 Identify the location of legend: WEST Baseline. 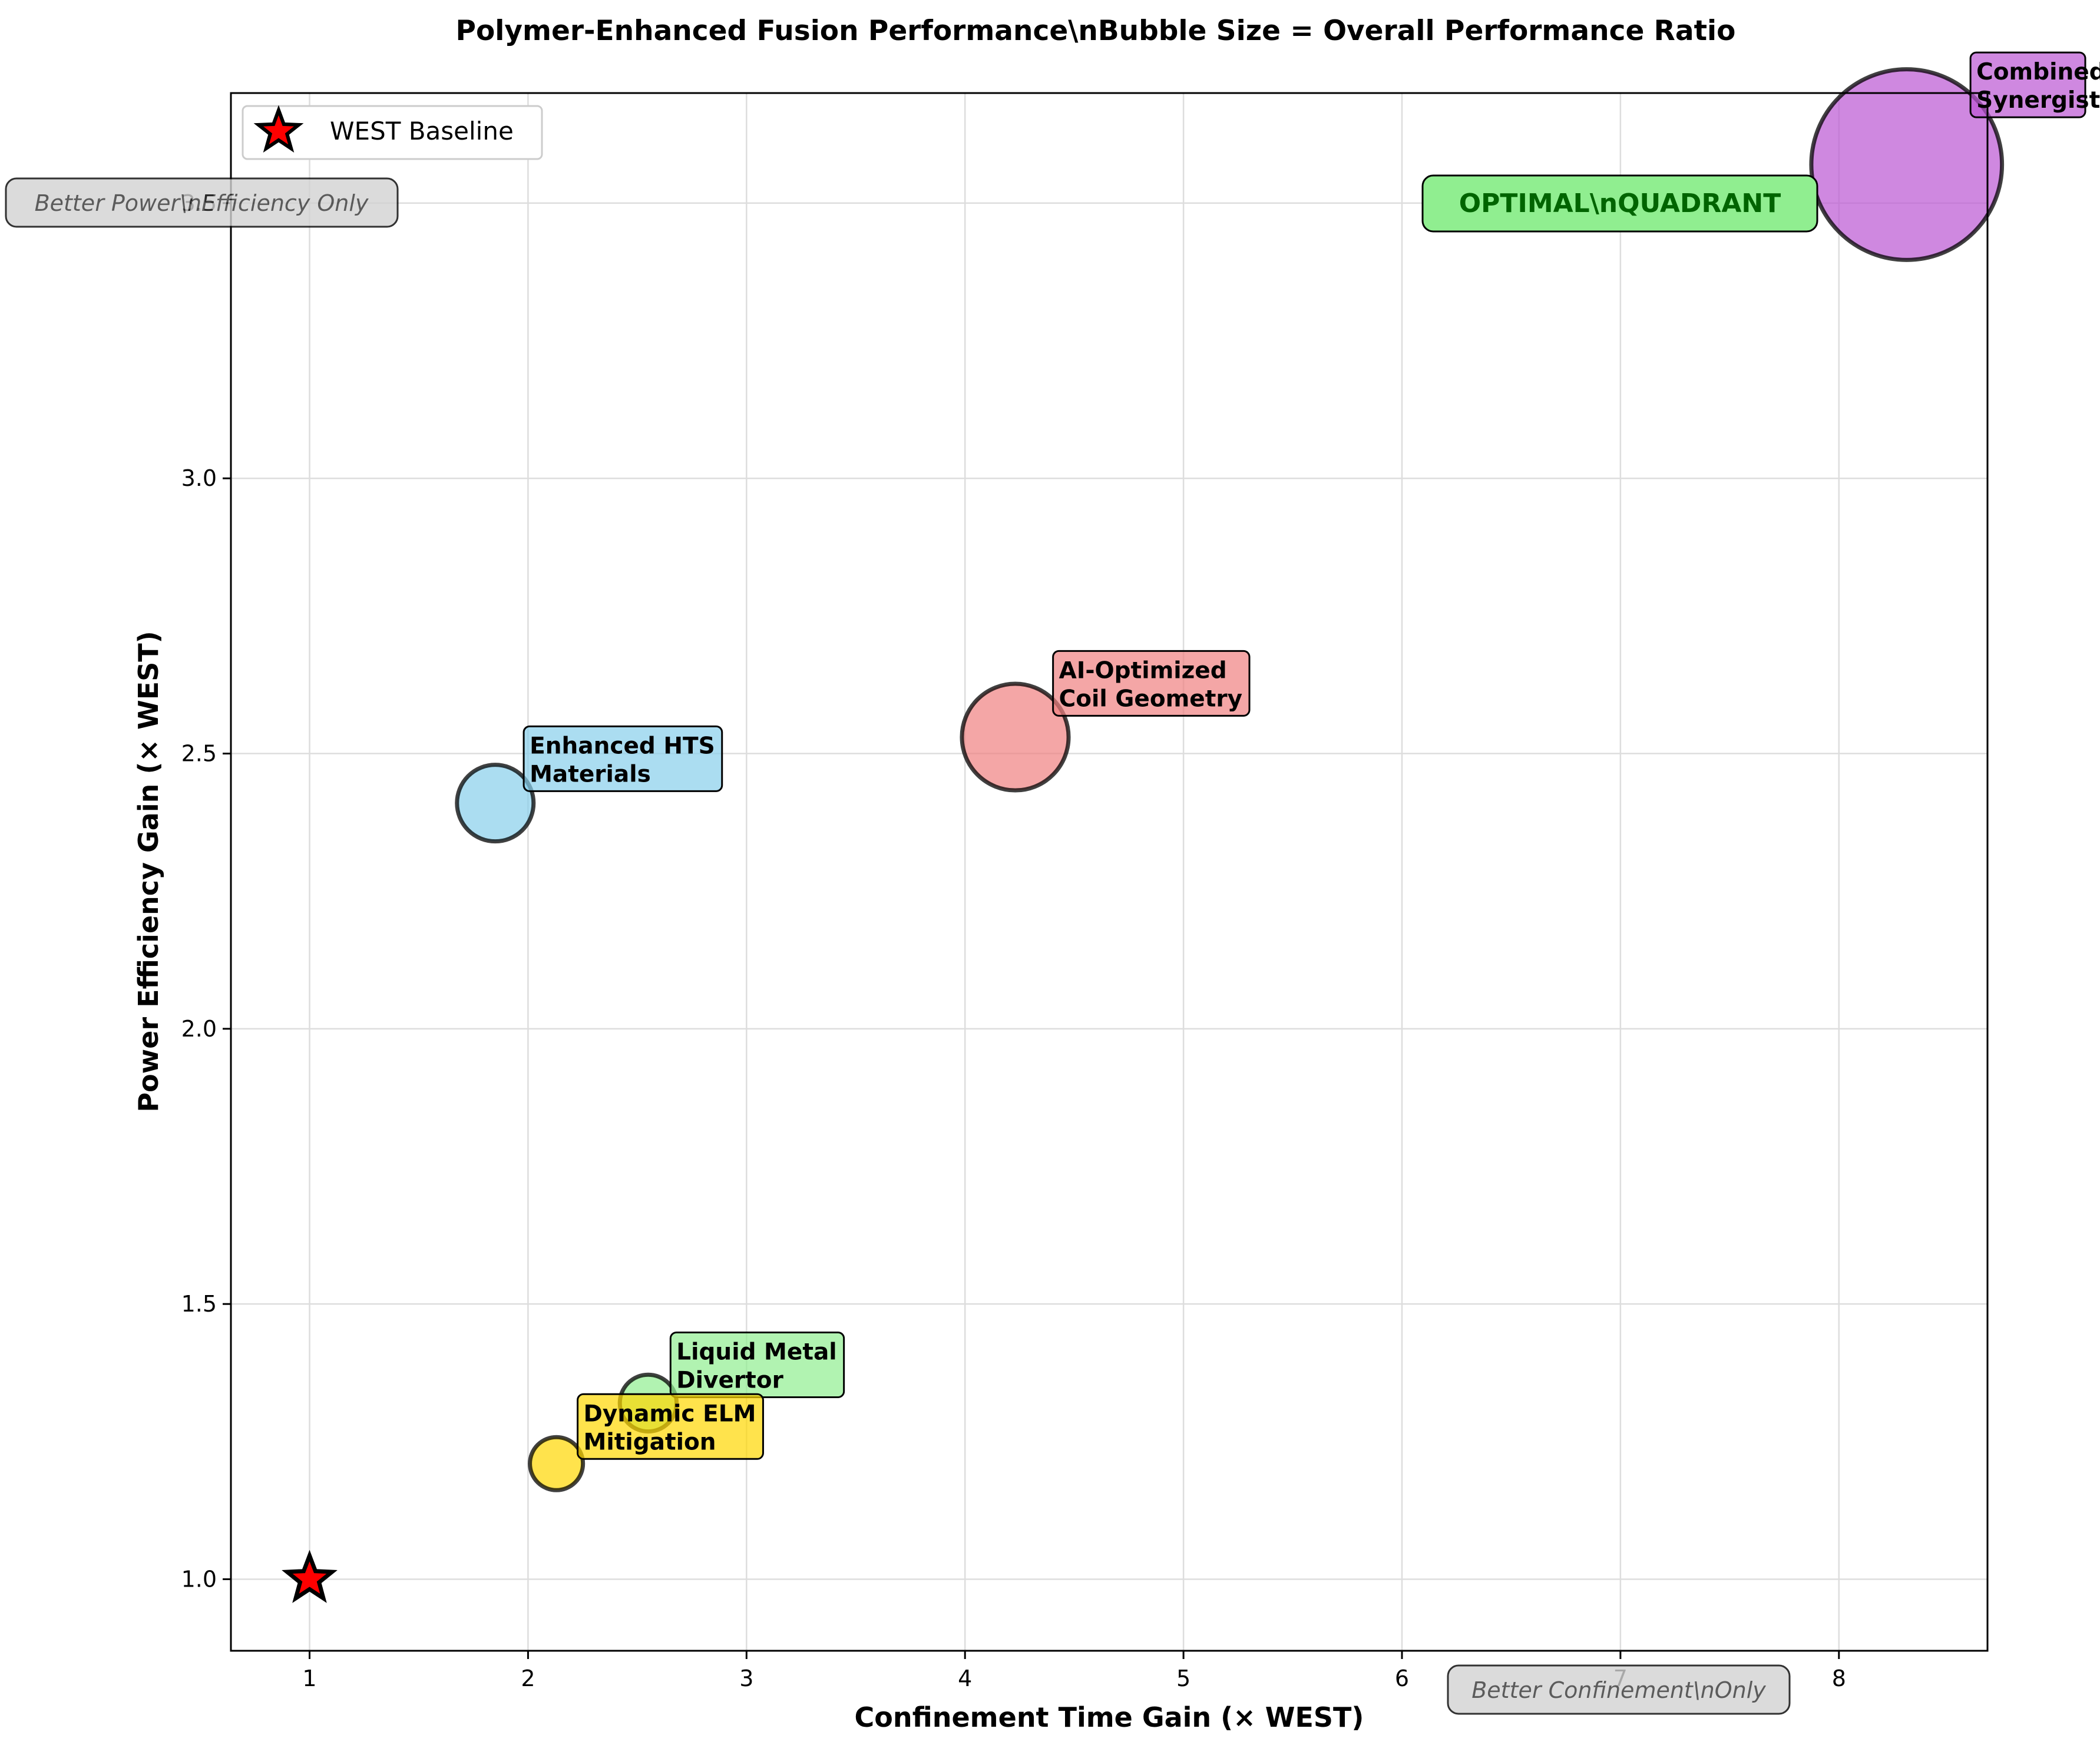
(392, 132).